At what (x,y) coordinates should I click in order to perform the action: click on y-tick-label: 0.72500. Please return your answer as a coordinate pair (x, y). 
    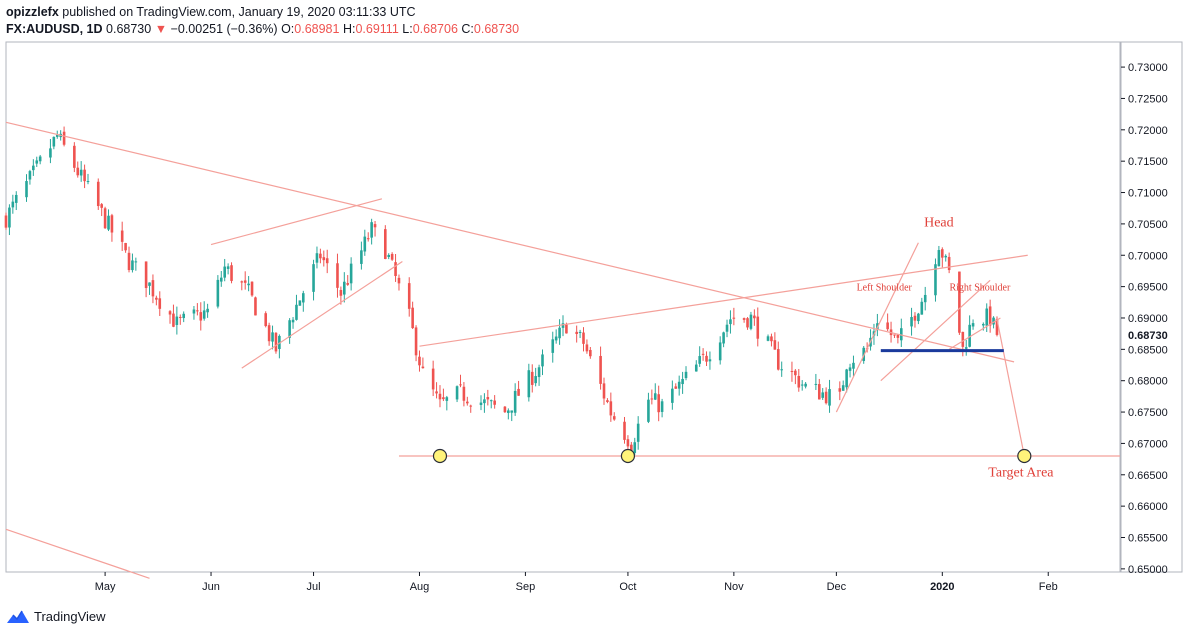
    Looking at the image, I should click on (1148, 99).